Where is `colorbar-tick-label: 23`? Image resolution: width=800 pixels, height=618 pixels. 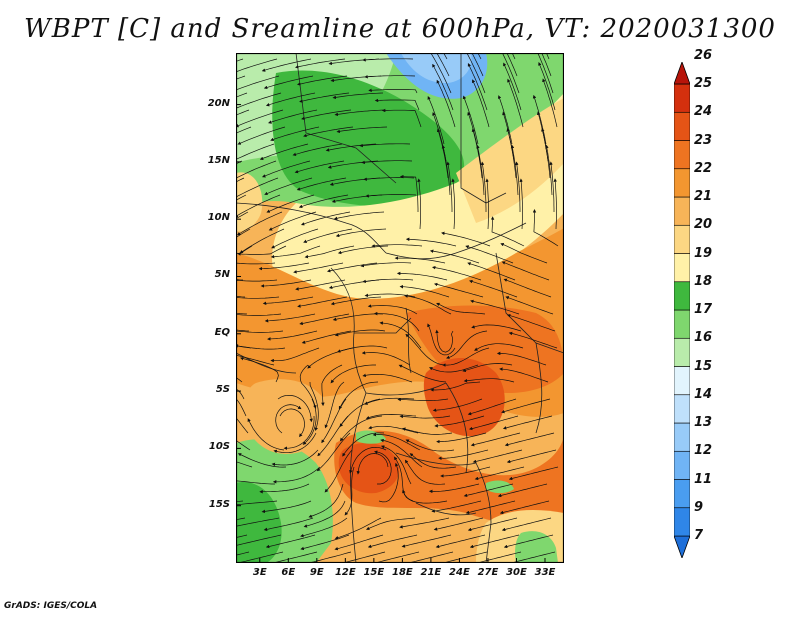
colorbar-tick-label: 23 is located at coordinates (703, 140).